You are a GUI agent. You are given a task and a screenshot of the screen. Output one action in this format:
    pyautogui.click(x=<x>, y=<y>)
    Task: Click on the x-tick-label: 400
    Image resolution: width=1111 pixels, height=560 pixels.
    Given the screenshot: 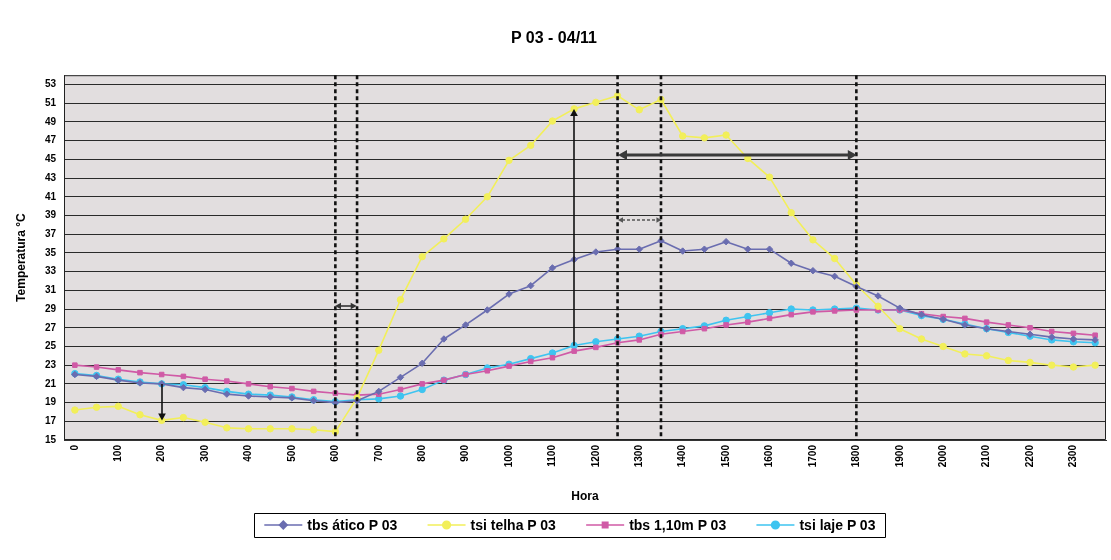 What is the action you would take?
    pyautogui.click(x=248, y=453)
    